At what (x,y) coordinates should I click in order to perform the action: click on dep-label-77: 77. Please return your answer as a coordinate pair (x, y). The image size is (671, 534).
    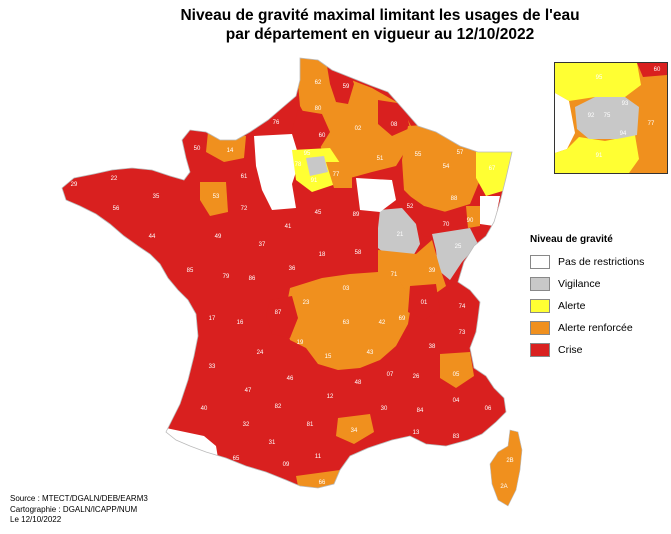
    Looking at the image, I should click on (336, 175).